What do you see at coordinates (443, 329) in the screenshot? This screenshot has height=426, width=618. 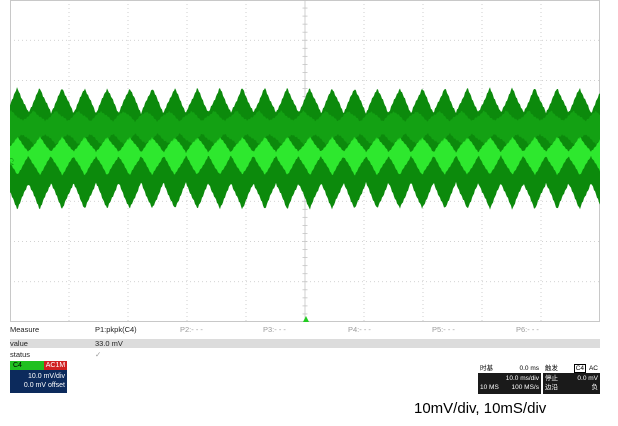 I see `param-p5: P5:- - -` at bounding box center [443, 329].